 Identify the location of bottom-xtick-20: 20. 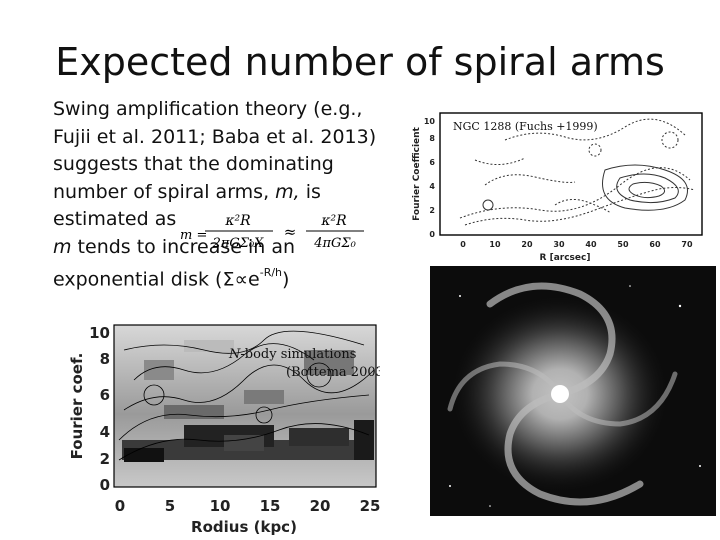
(320, 506).